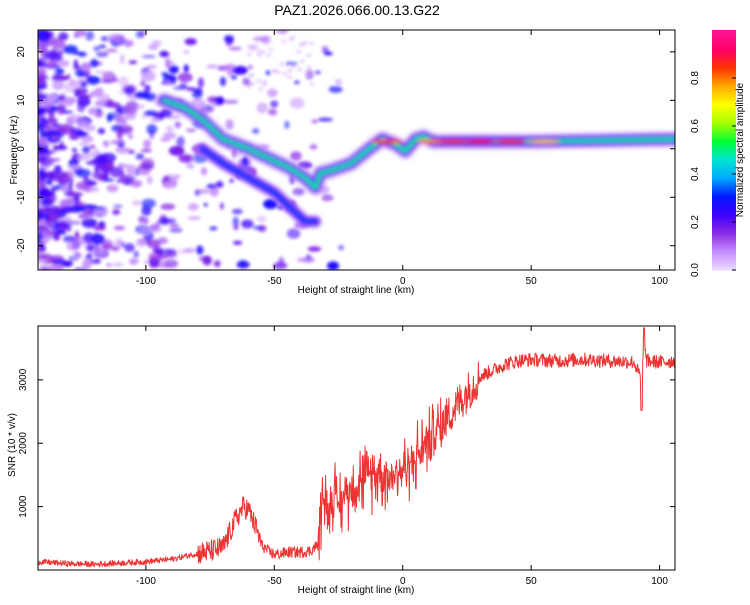 This screenshot has width=750, height=605. What do you see at coordinates (357, 10) in the screenshot?
I see `figure-title: PAZ1.2026.066.00.13.G22` at bounding box center [357, 10].